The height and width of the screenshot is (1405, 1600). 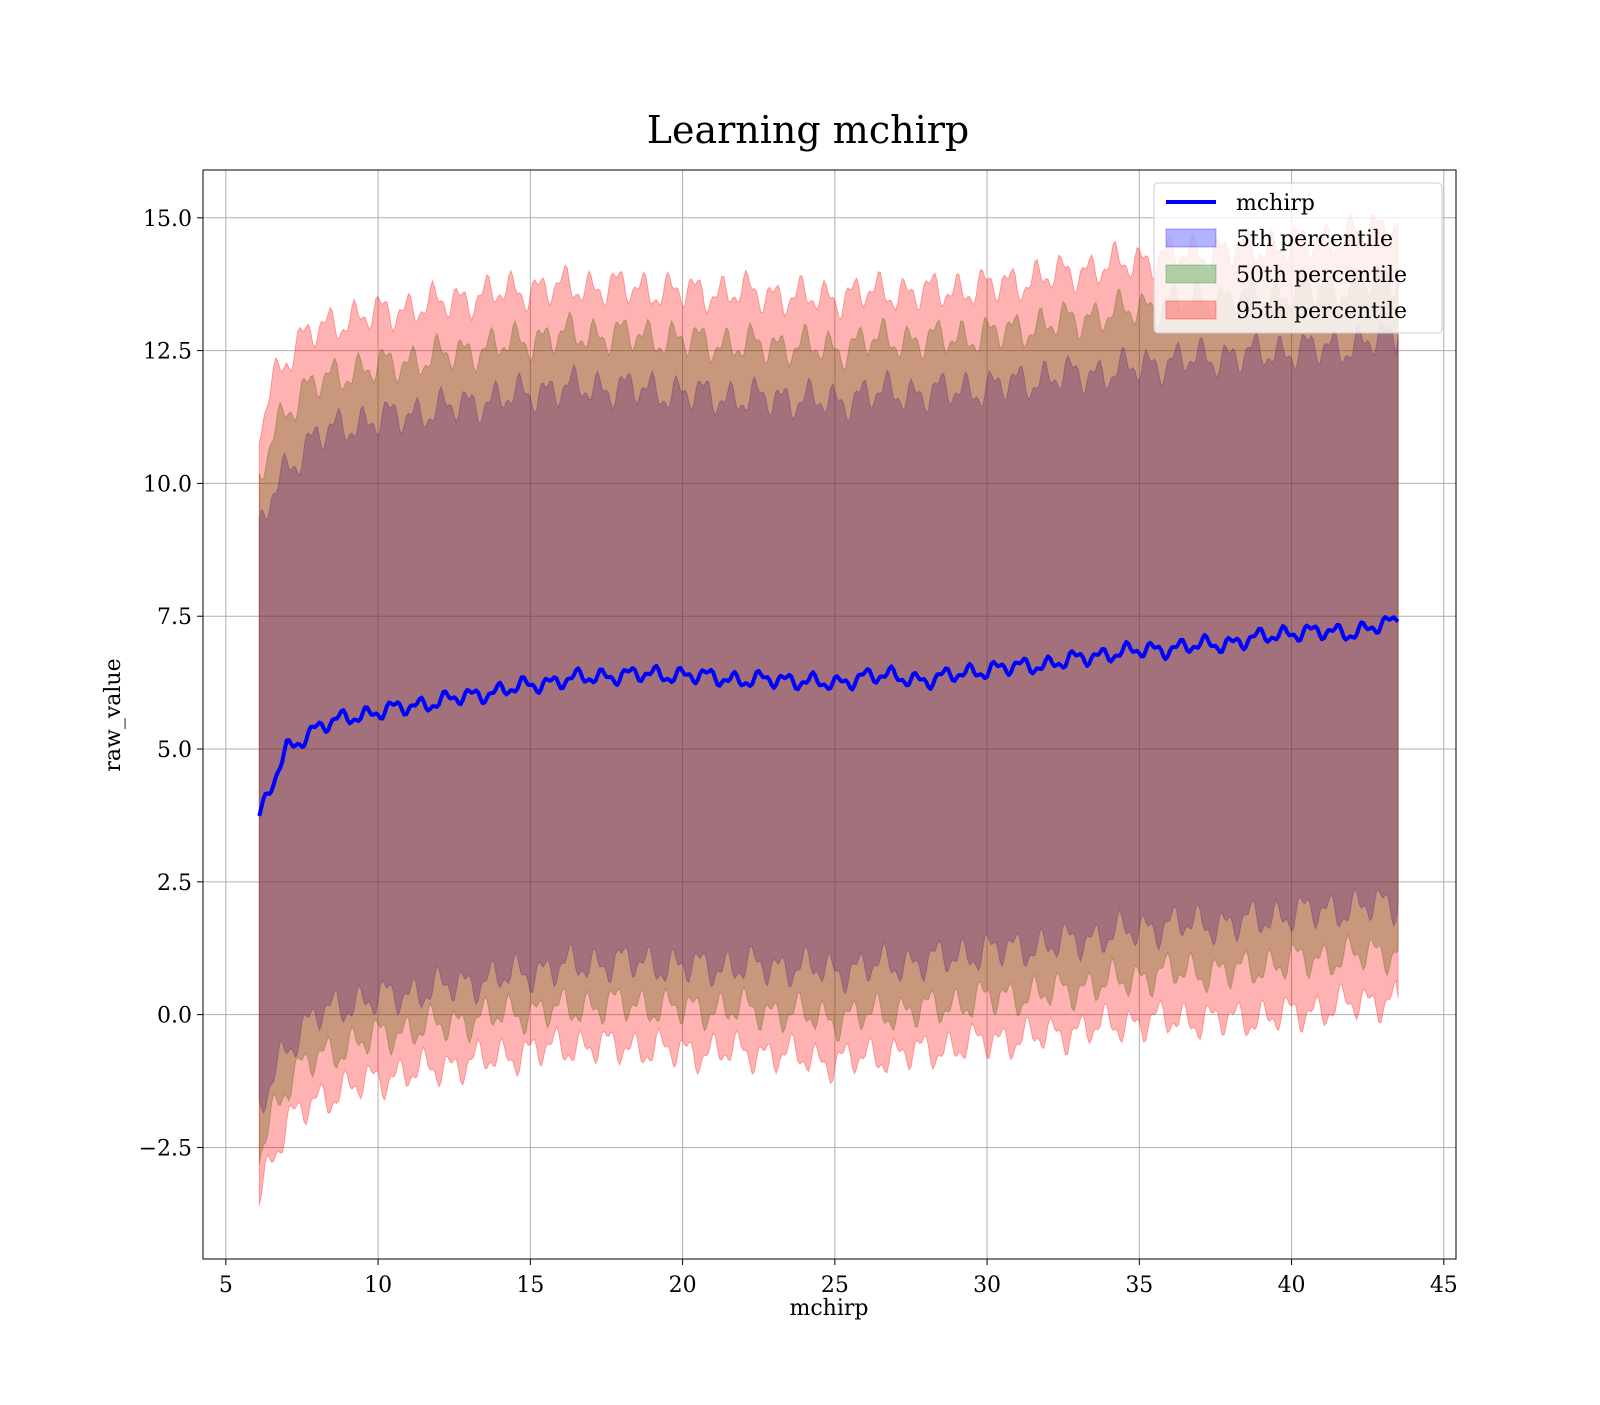 What do you see at coordinates (174, 750) in the screenshot?
I see `y-tick-label: 5.0` at bounding box center [174, 750].